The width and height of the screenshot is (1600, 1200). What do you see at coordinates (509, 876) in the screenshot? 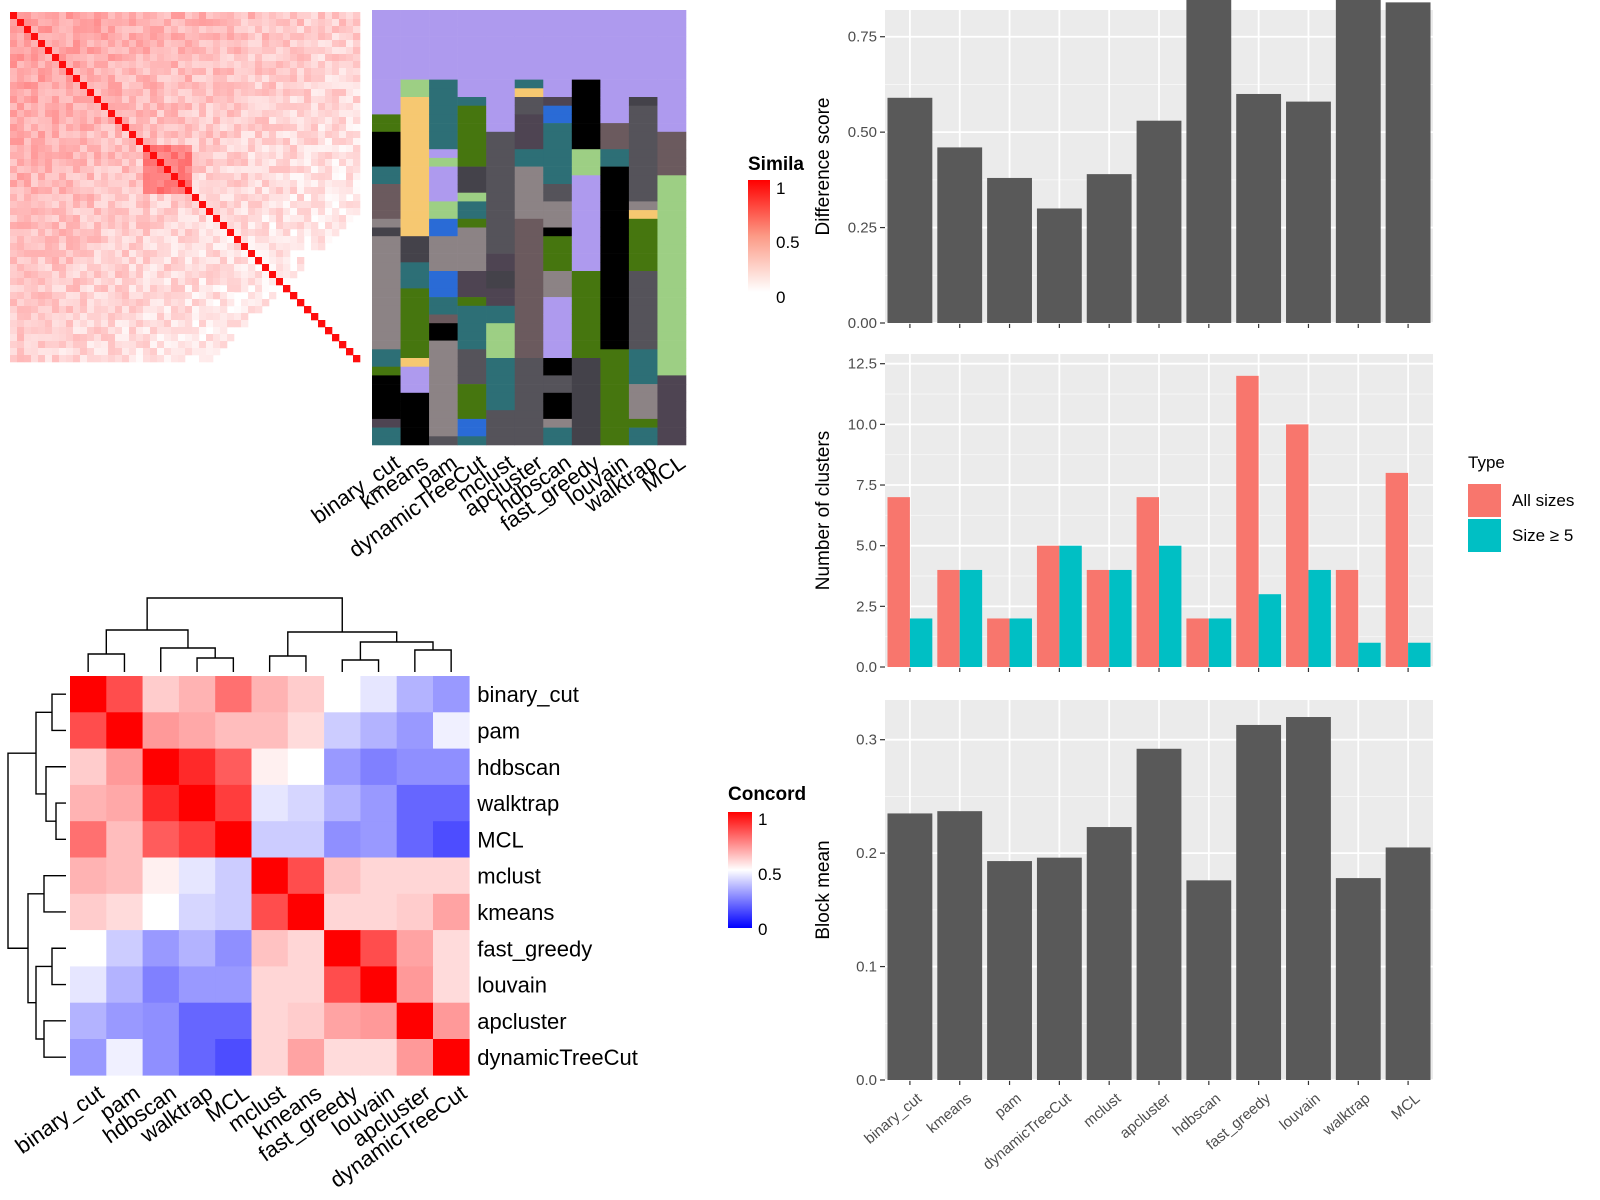
I see `concordance-row-label: mclust` at bounding box center [509, 876].